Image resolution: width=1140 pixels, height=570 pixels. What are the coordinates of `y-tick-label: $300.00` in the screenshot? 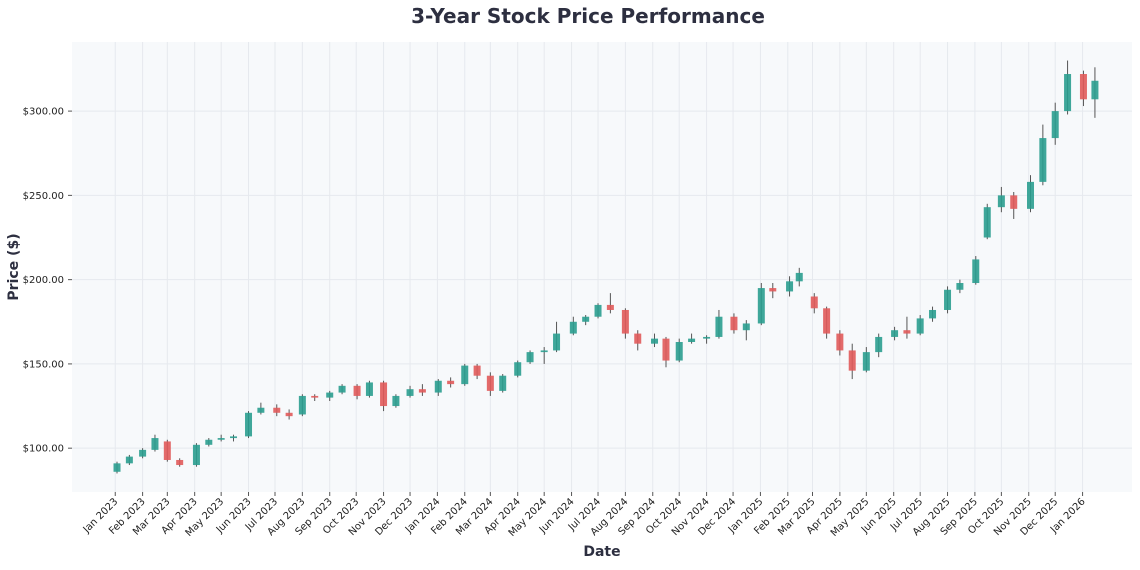 It's located at (43, 112).